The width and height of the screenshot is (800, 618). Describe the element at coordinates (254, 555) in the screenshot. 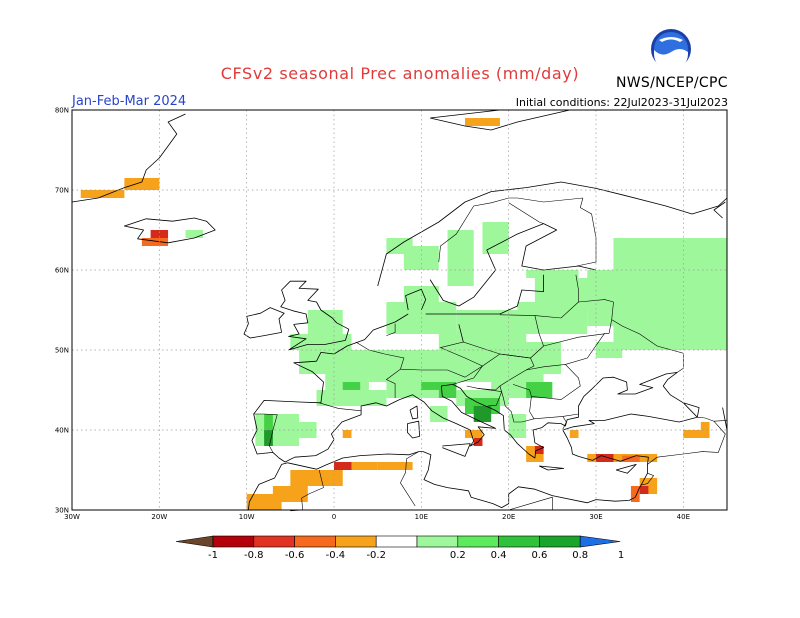

I see `colorbar-label: -0.8` at that location.